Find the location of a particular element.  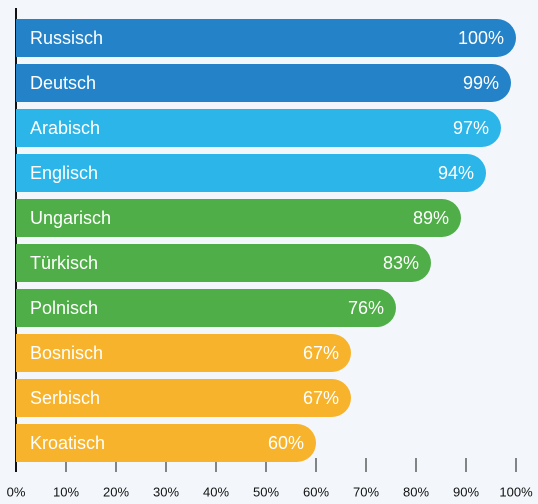

category-label: Kroatisch is located at coordinates (67, 443).